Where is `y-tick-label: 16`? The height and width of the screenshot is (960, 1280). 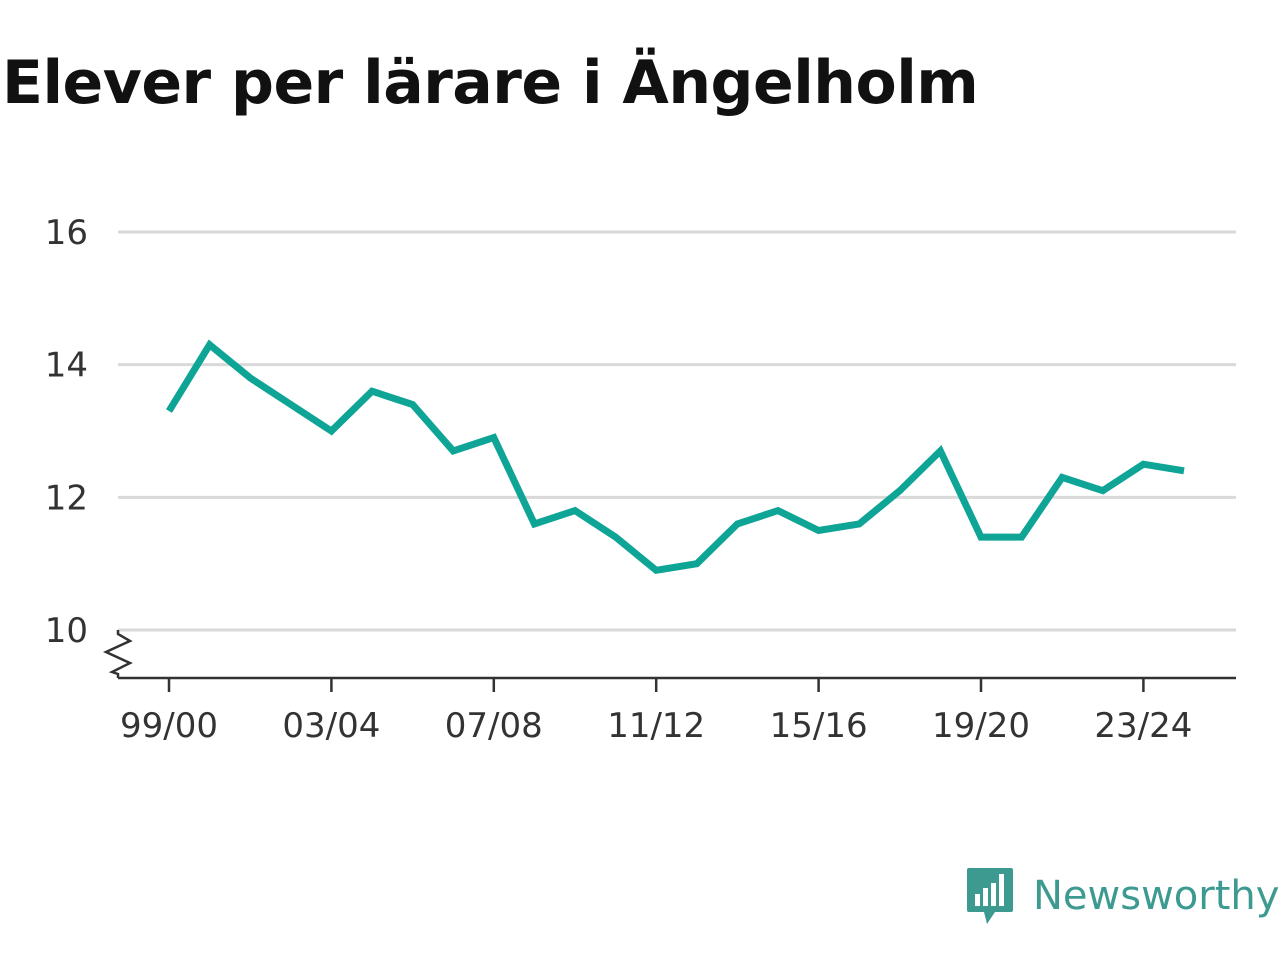
y-tick-label: 16 is located at coordinates (66, 233).